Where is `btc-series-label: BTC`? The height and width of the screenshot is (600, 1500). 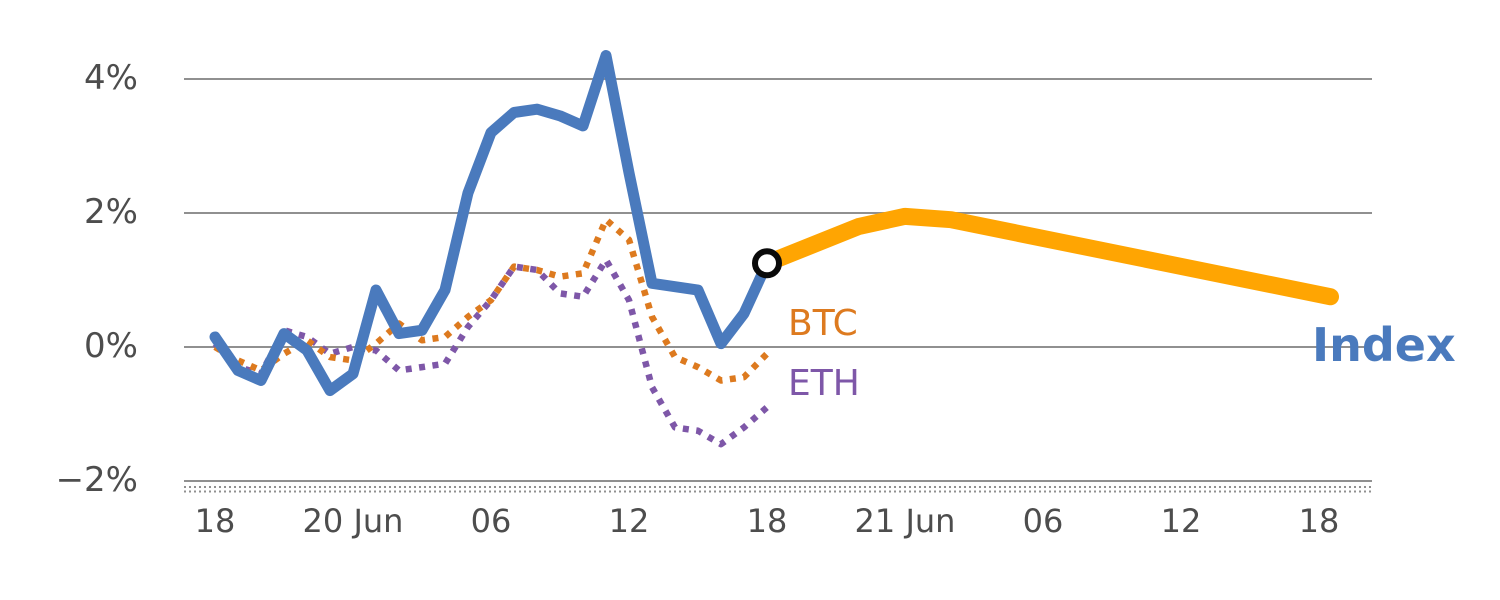
btc-series-label: BTC is located at coordinates (823, 323).